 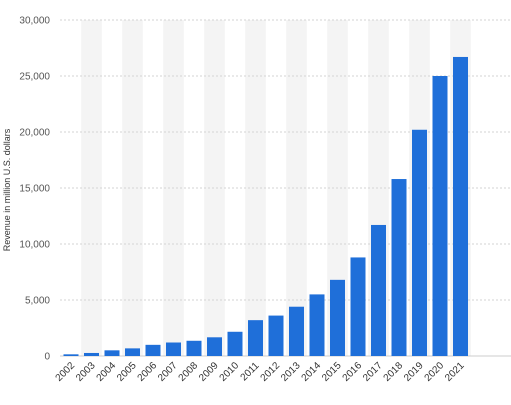 What do you see at coordinates (235, 343) in the screenshot?
I see `bar-2010` at bounding box center [235, 343].